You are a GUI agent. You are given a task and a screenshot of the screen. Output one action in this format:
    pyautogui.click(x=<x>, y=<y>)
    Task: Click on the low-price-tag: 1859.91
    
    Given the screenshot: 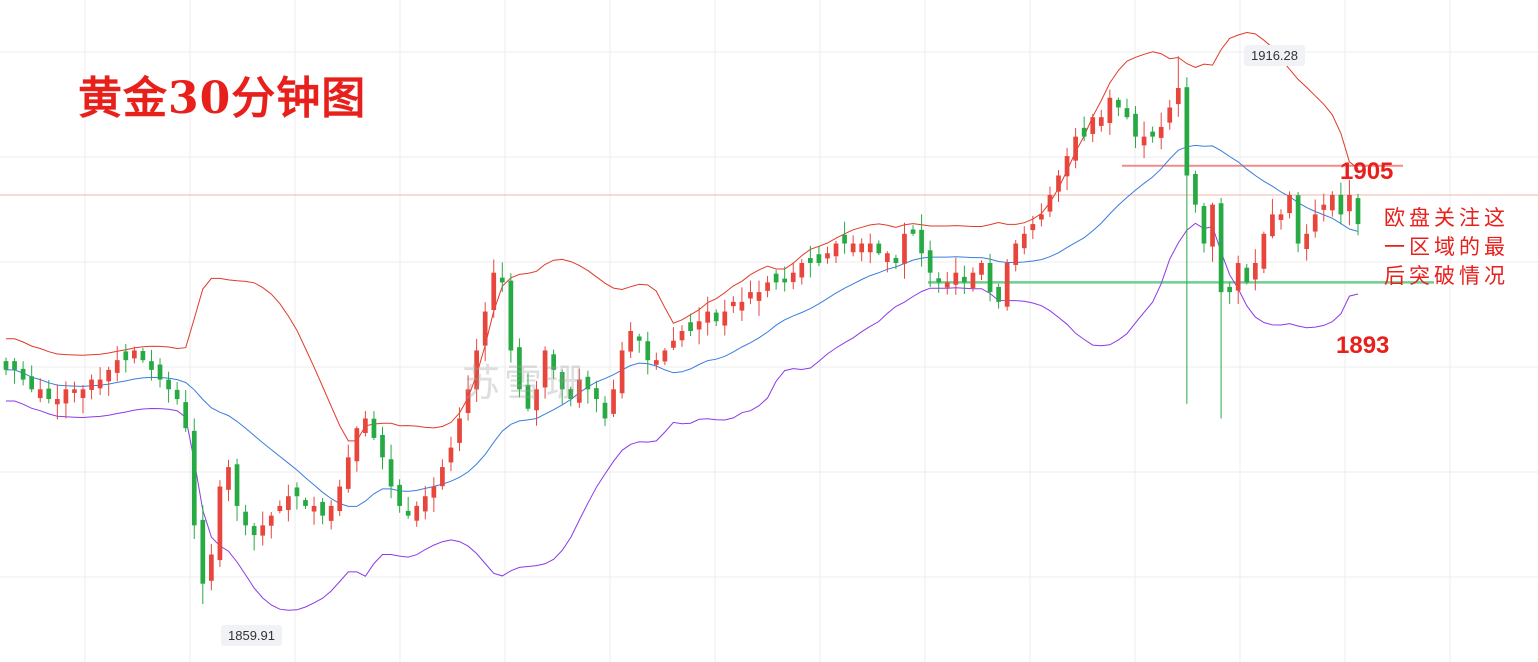 What is the action you would take?
    pyautogui.click(x=251, y=635)
    